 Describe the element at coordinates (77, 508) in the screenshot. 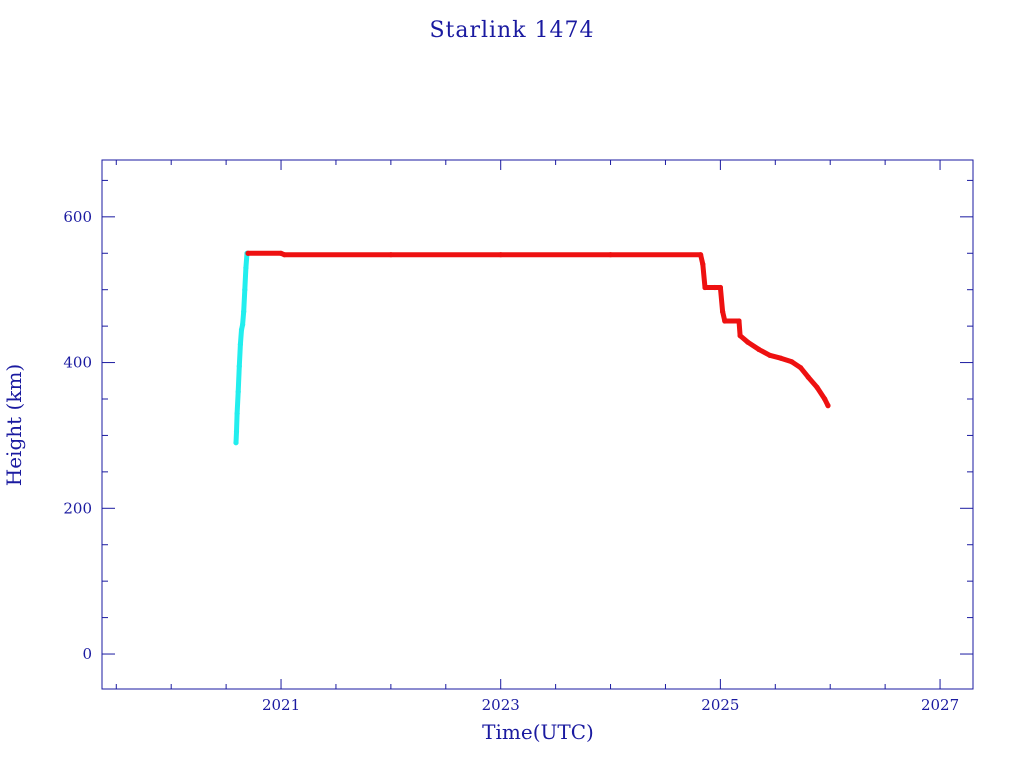

I see `y-tick-label: 200` at that location.